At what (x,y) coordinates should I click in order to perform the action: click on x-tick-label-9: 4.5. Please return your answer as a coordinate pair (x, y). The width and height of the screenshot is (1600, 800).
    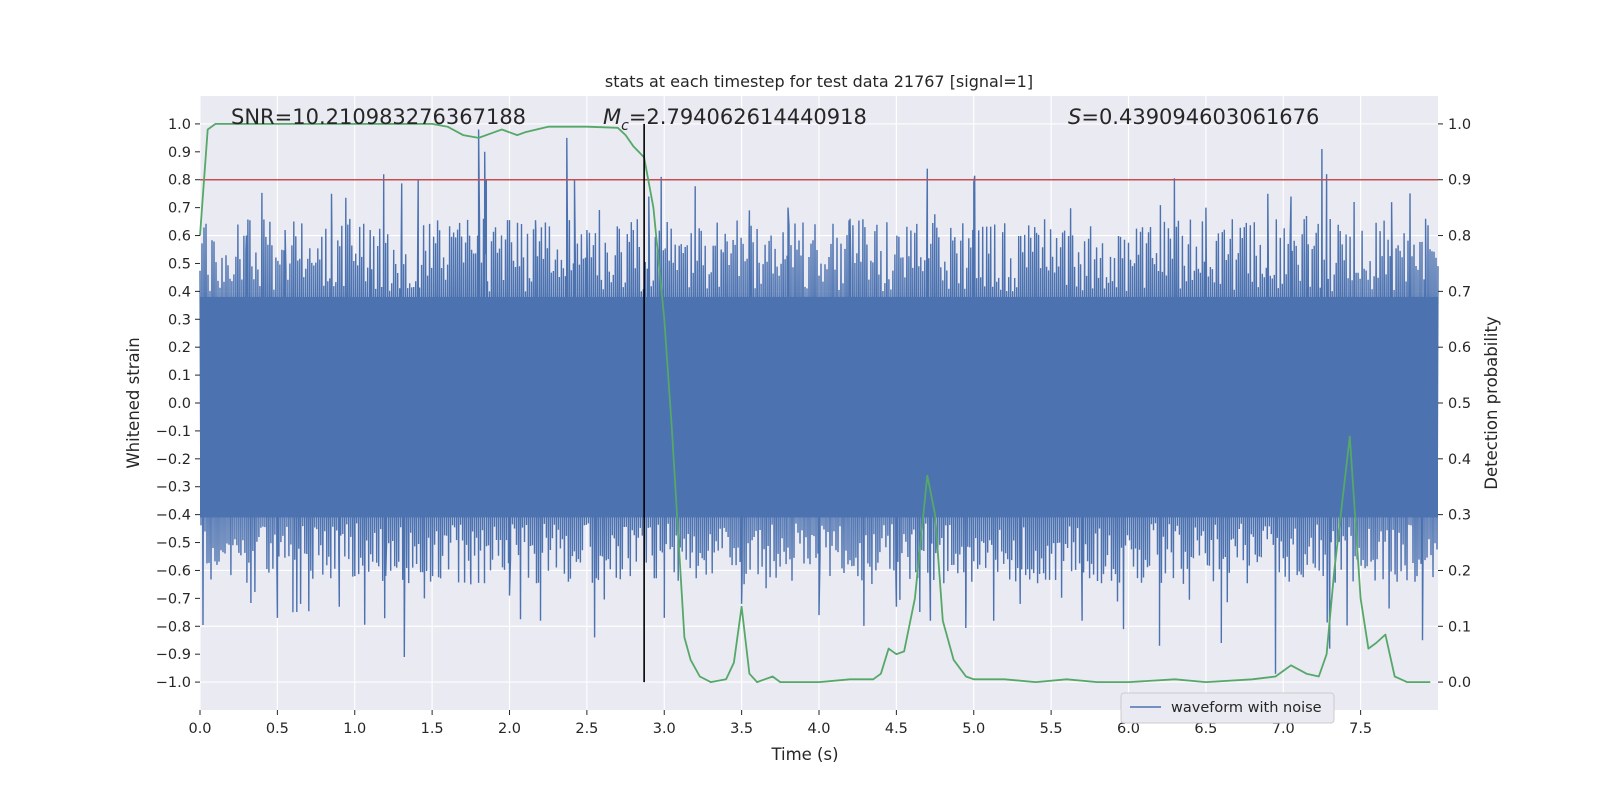
    Looking at the image, I should click on (896, 729).